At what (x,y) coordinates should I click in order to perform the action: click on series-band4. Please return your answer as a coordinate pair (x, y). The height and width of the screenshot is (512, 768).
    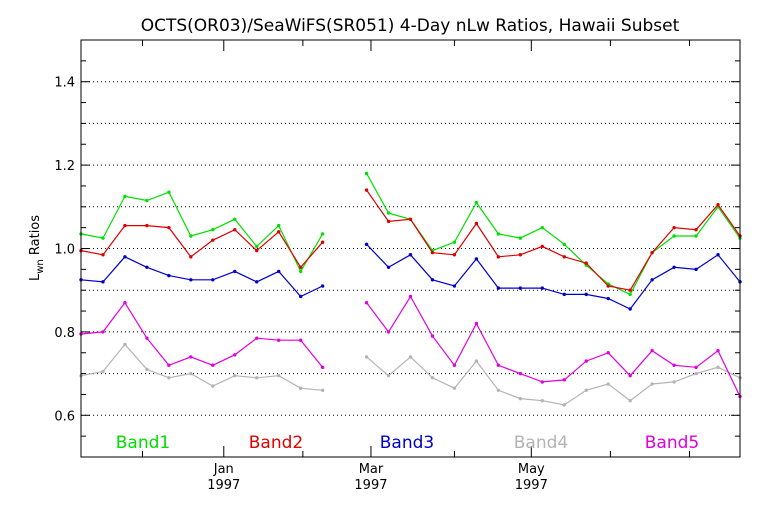
    Looking at the image, I should click on (410, 374).